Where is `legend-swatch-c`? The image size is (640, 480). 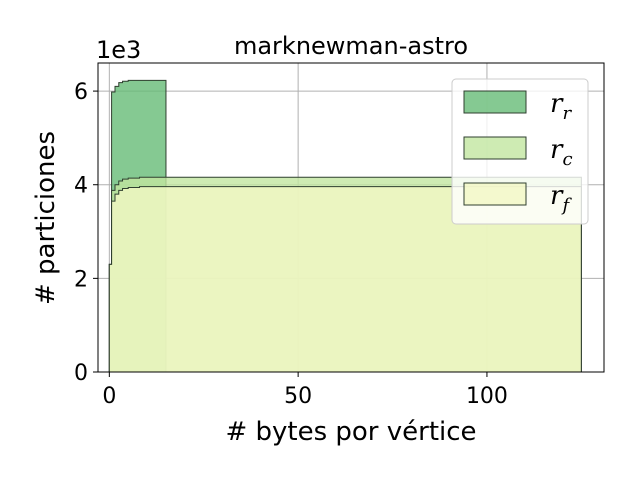 legend-swatch-c is located at coordinates (495, 148).